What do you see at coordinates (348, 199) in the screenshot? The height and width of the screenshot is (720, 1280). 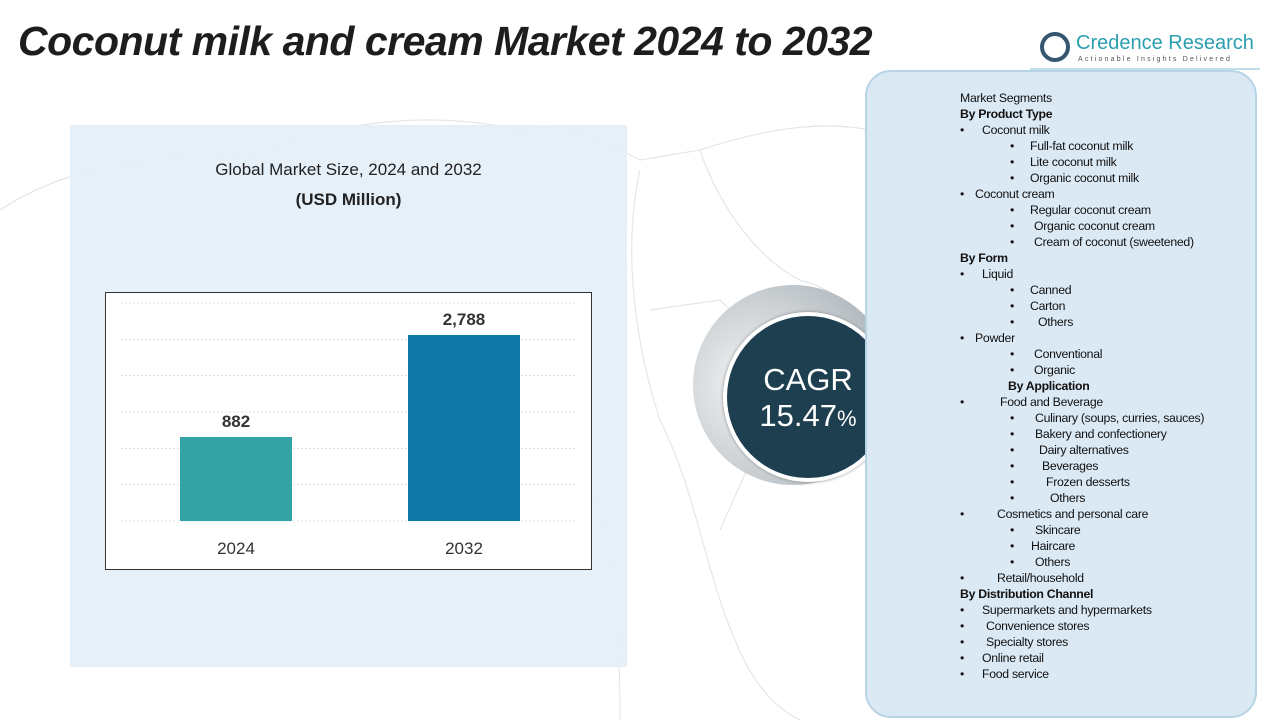 I see `chart-unit: (USD Million)` at bounding box center [348, 199].